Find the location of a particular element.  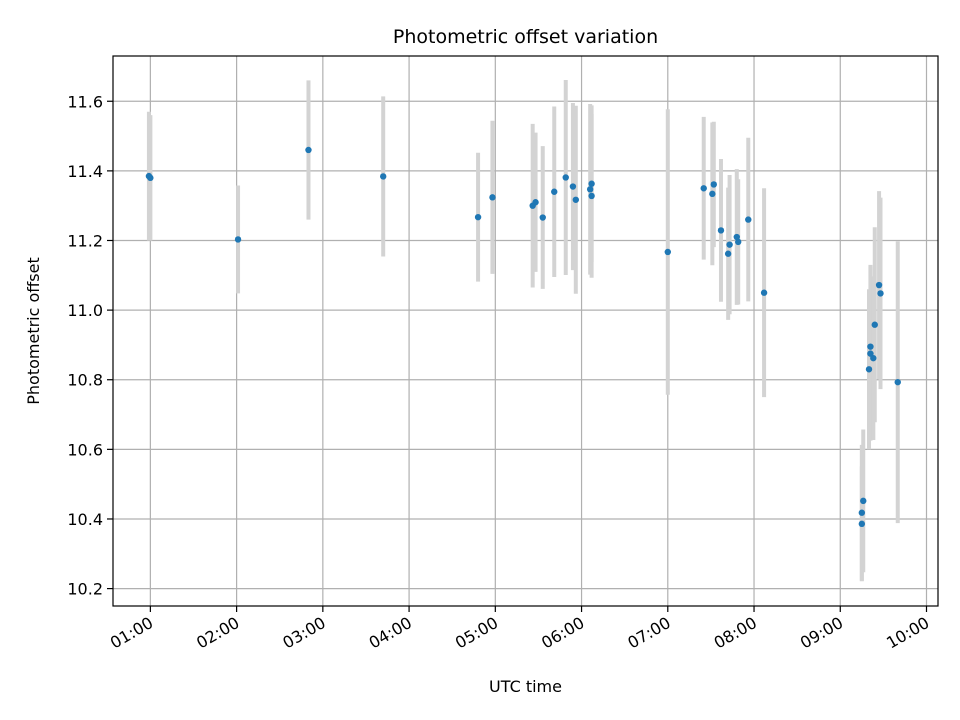

x-tick-label: 04:00 is located at coordinates (390, 633).